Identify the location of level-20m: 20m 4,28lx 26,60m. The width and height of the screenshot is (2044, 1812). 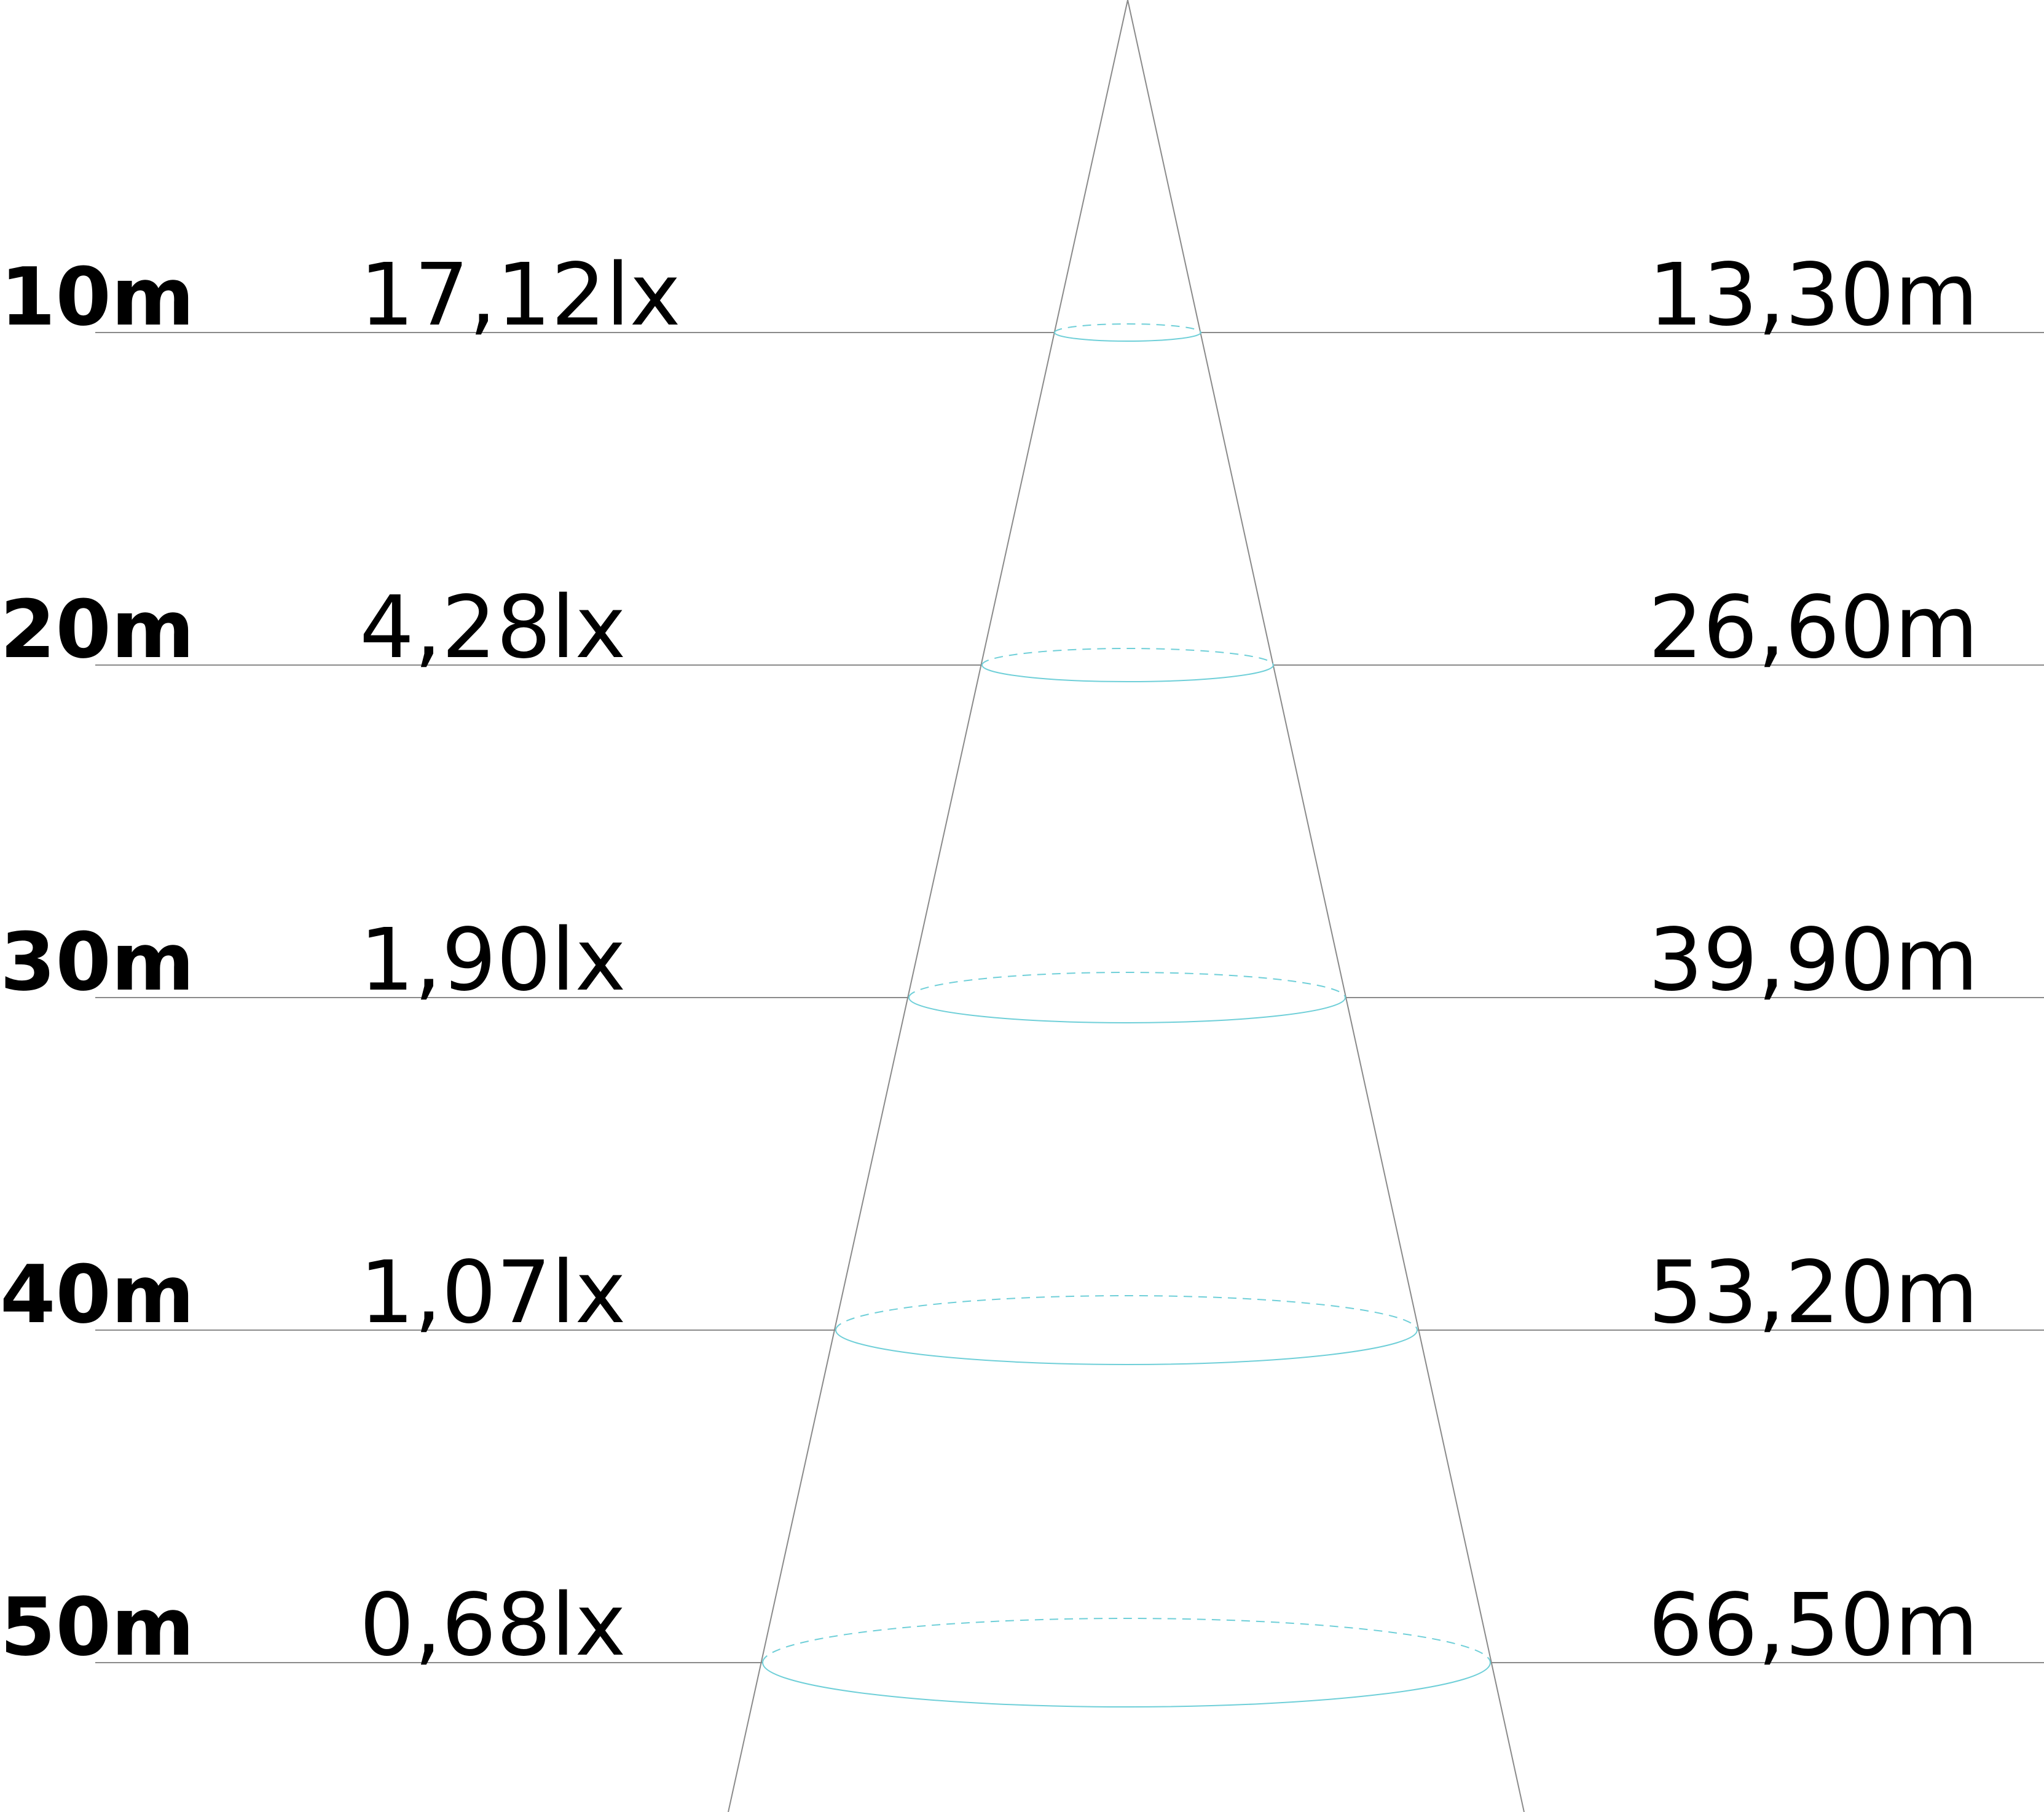
(1022, 630).